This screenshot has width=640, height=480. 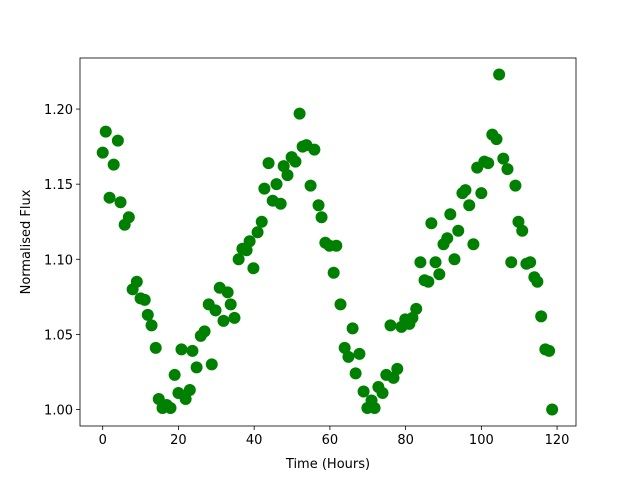 I want to click on x-tick-label: 20, so click(x=178, y=440).